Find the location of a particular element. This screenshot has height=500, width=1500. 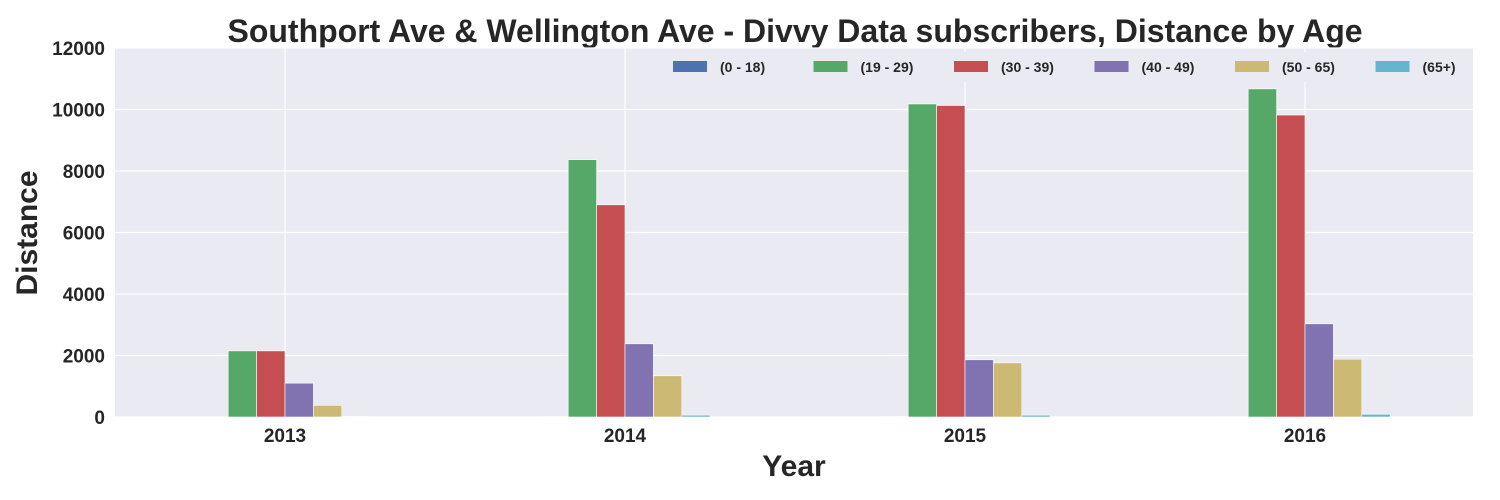

y-tick-label: 0 is located at coordinates (99, 418).